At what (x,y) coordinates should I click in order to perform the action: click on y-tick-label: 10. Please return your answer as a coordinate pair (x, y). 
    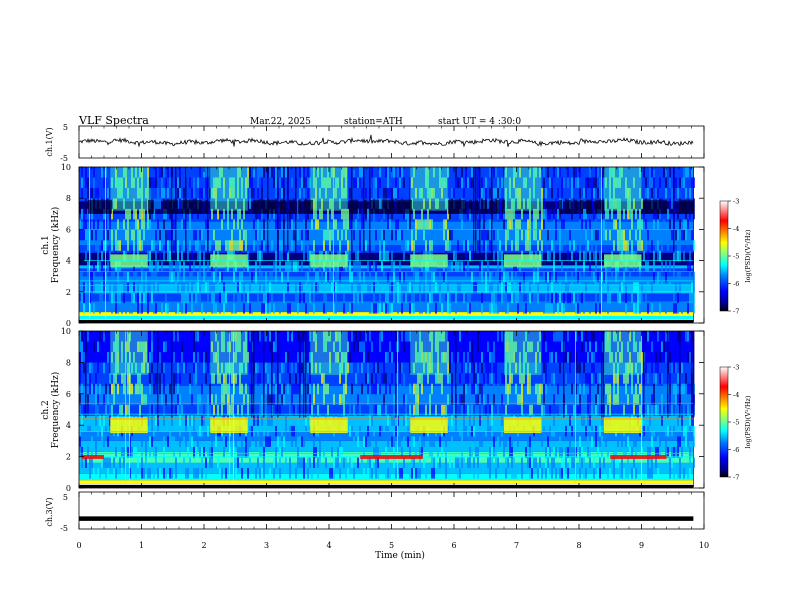
    Looking at the image, I should click on (66, 167).